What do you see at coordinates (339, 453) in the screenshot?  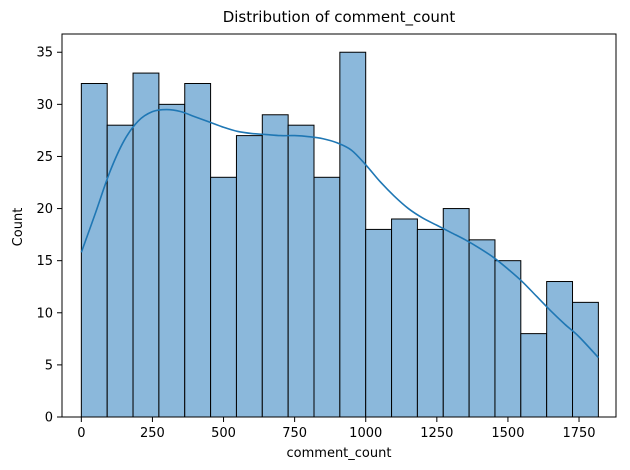 I see `x-axis-title: comment_count` at bounding box center [339, 453].